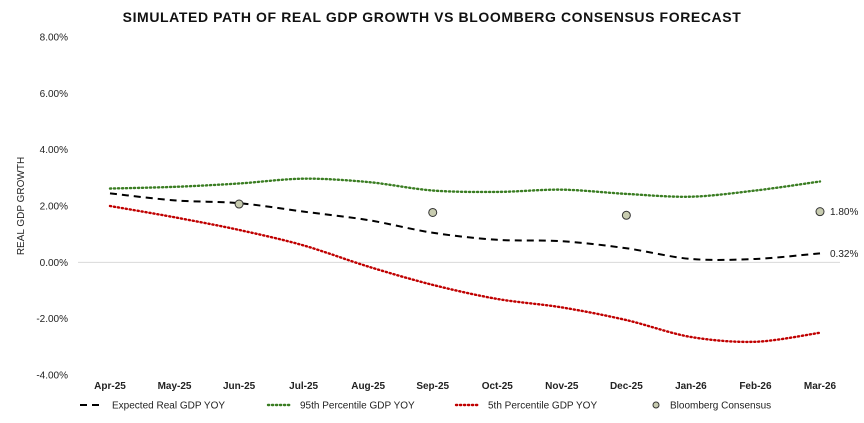 This screenshot has height=423, width=864. What do you see at coordinates (52, 319) in the screenshot?
I see `y-tick-label: -2.00%` at bounding box center [52, 319].